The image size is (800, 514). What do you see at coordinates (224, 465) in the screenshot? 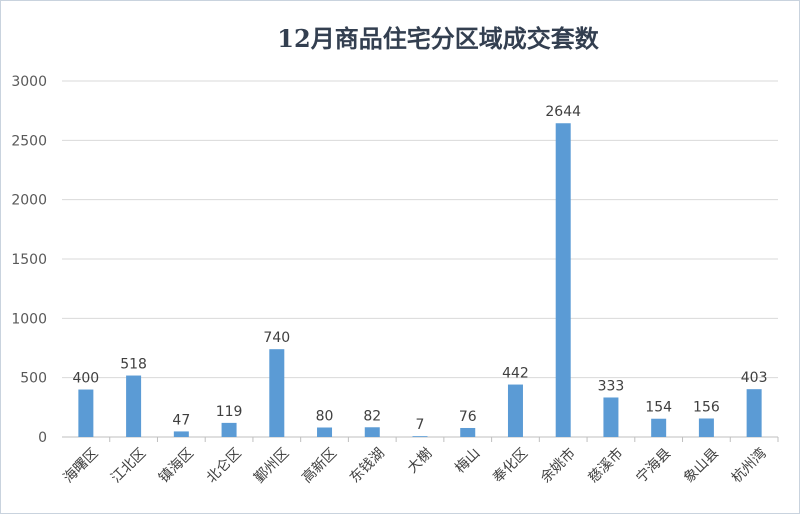
I see `x-tick-label: 北仑区` at bounding box center [224, 465].